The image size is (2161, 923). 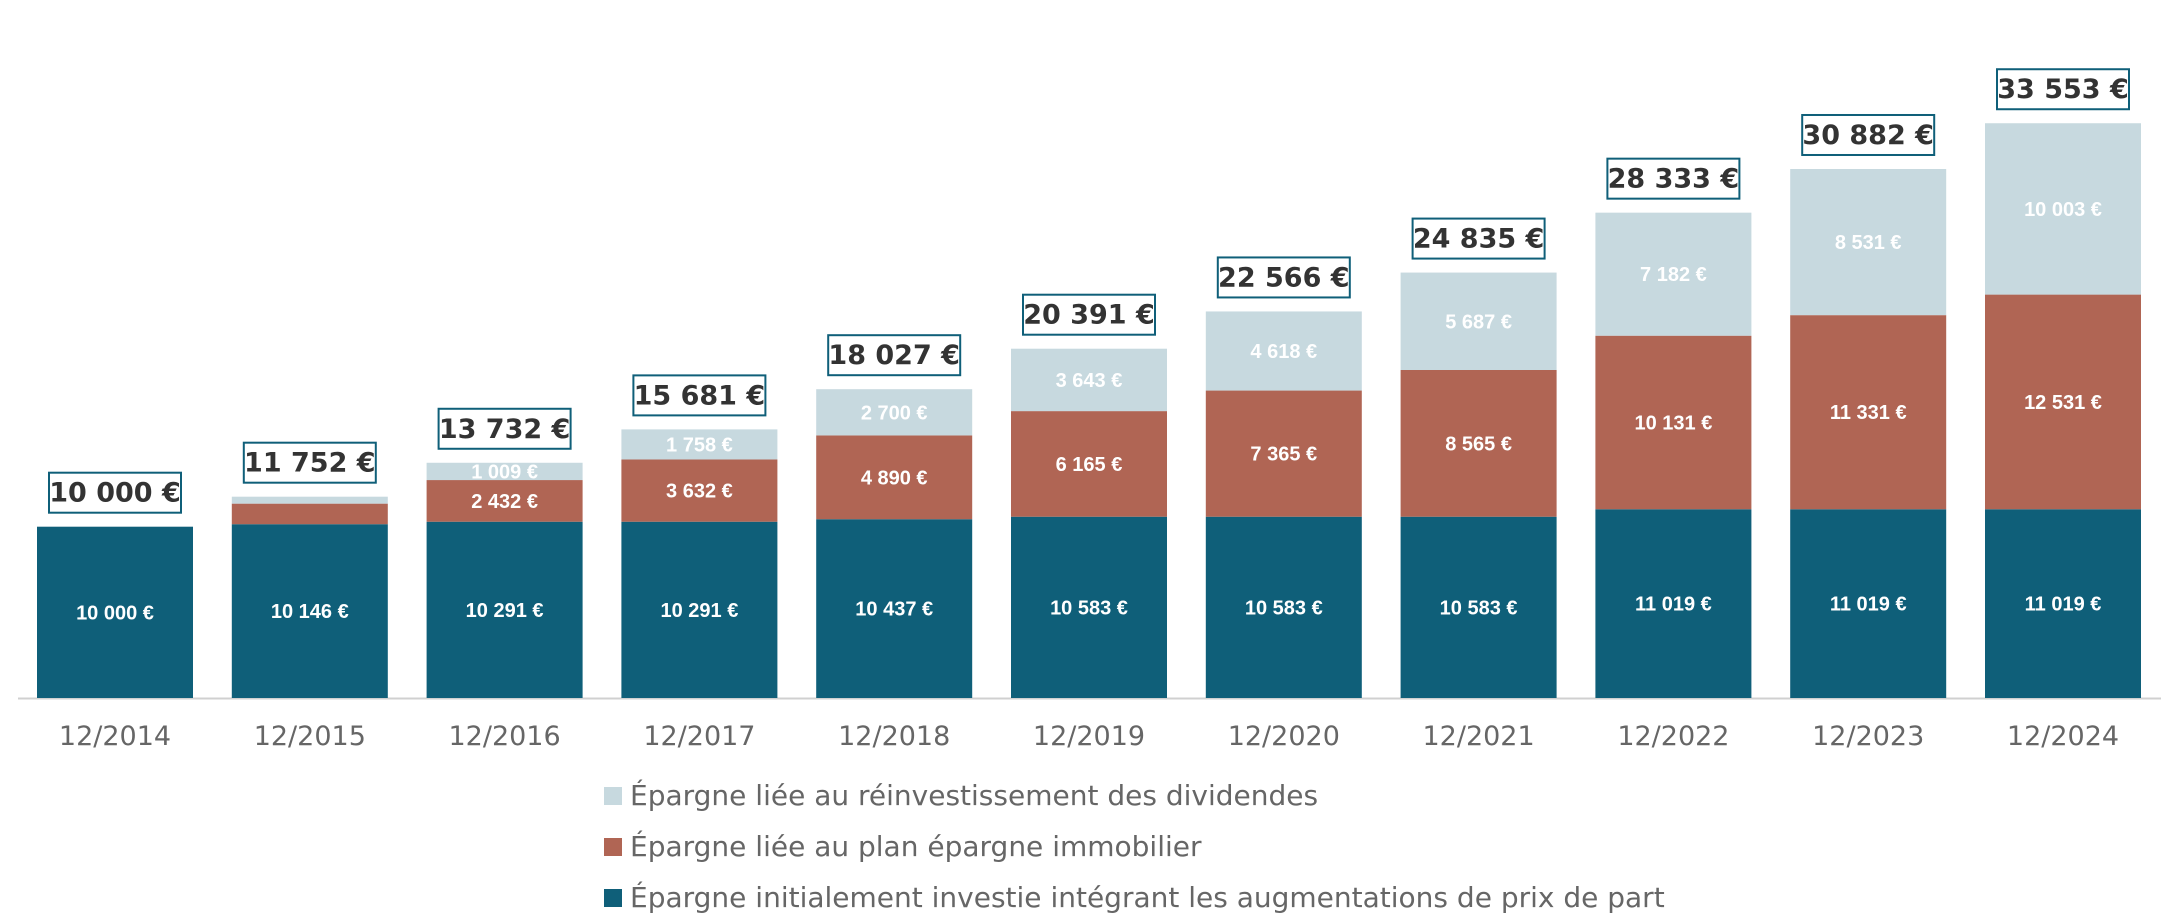 I want to click on x-tick-label: 12/2018, so click(x=894, y=736).